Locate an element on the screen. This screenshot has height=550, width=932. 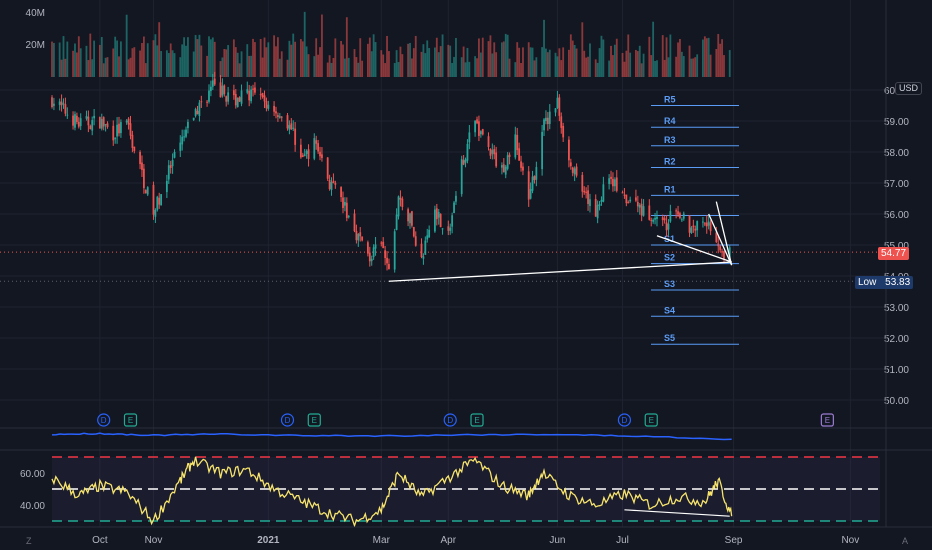
price-tick-label: 58.00 is located at coordinates (896, 153).